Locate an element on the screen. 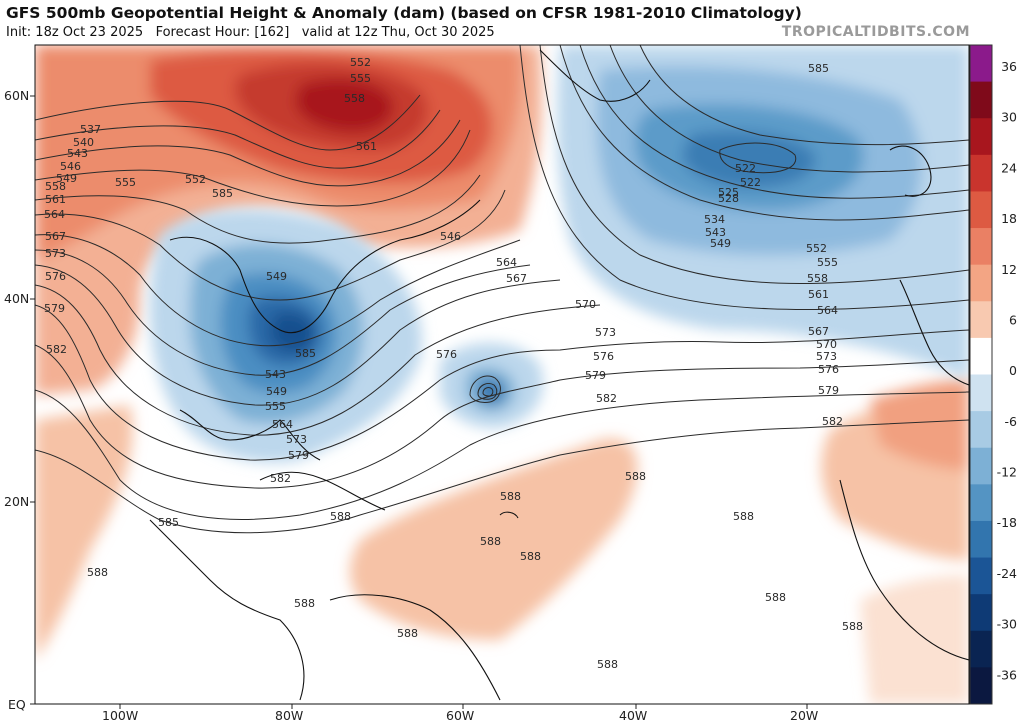 This screenshot has height=724, width=1024. lon-label-100W: 100W is located at coordinates (120, 715).